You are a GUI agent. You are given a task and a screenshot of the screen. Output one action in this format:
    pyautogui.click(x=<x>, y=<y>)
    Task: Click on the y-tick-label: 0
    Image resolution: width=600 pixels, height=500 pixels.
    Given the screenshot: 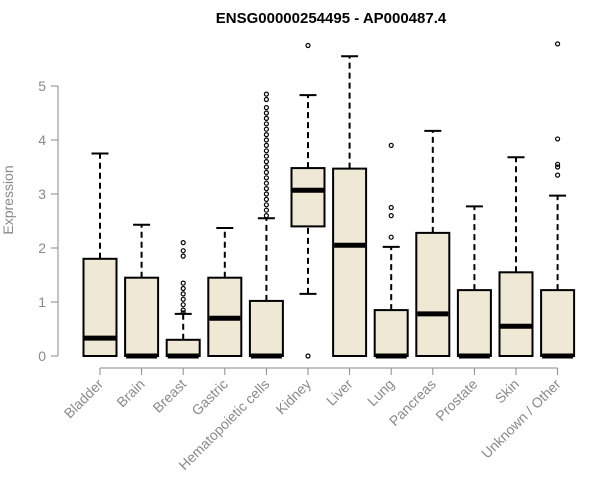 What is the action you would take?
    pyautogui.click(x=42, y=356)
    